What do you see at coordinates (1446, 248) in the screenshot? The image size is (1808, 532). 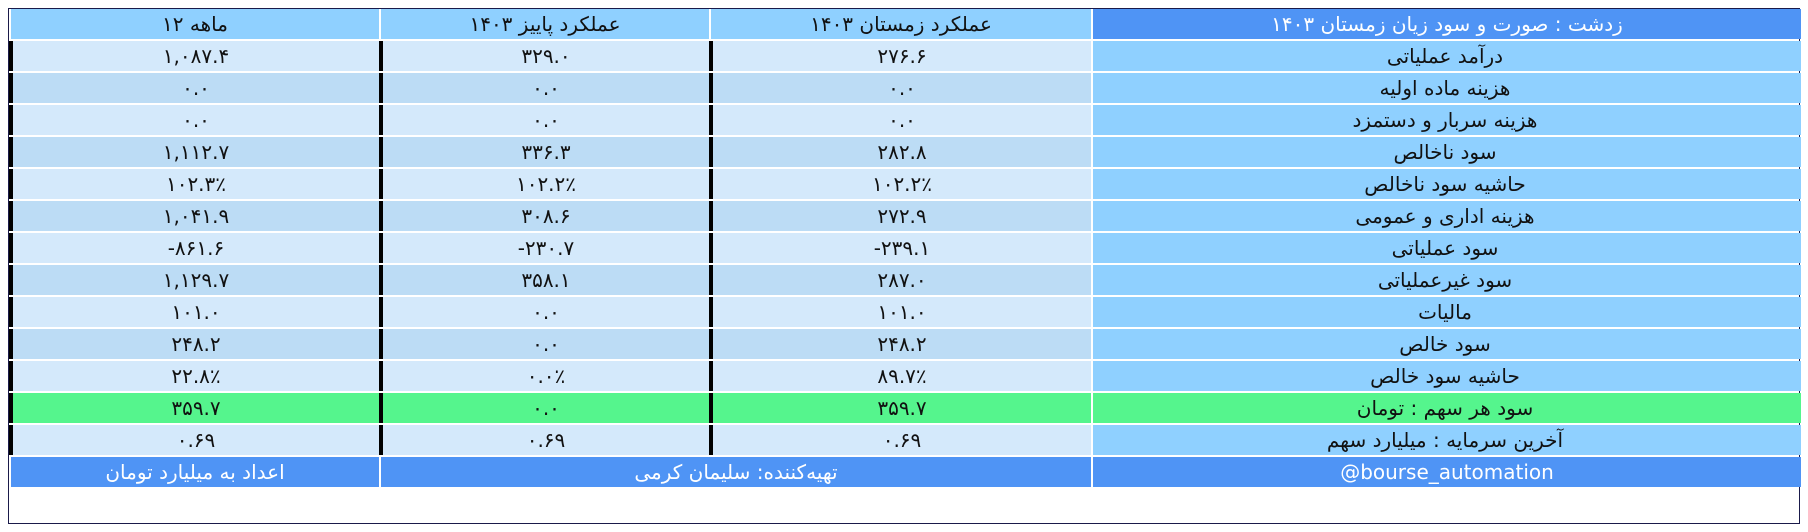 I see `row-label: سود عملیاتی` at bounding box center [1446, 248].